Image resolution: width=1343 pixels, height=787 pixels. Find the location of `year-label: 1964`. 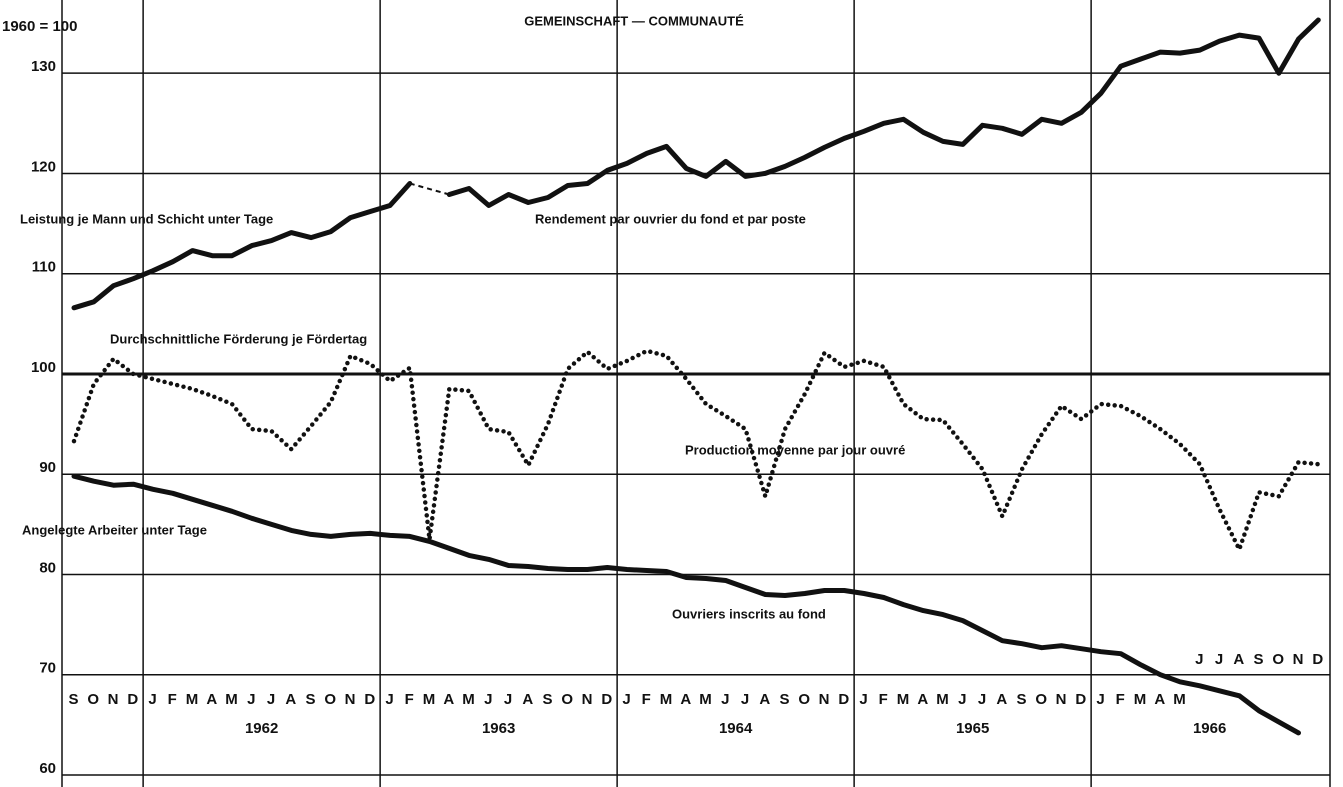

year-label: 1964 is located at coordinates (736, 728).